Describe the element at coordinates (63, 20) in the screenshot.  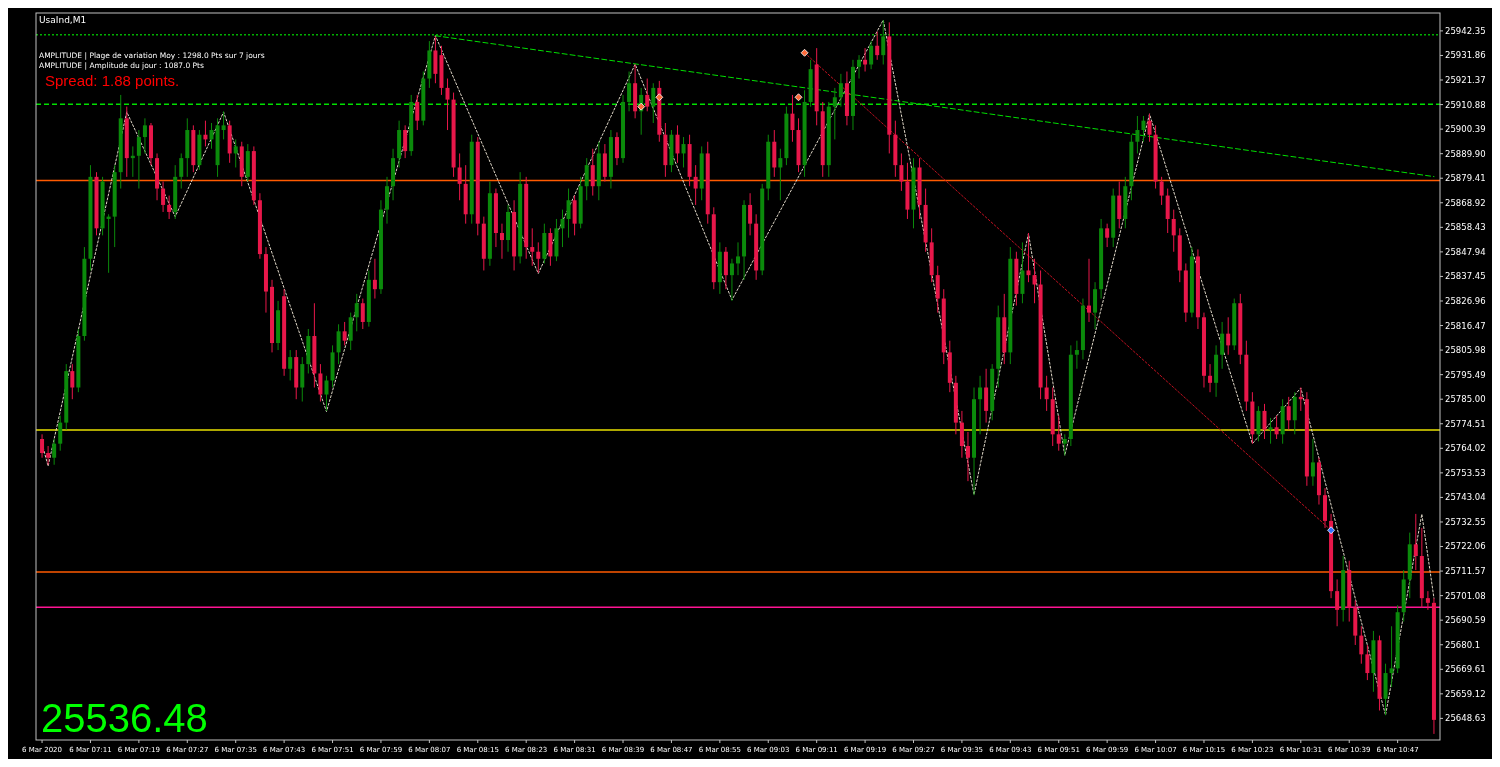
I see `chart-title: UsaInd,M1` at that location.